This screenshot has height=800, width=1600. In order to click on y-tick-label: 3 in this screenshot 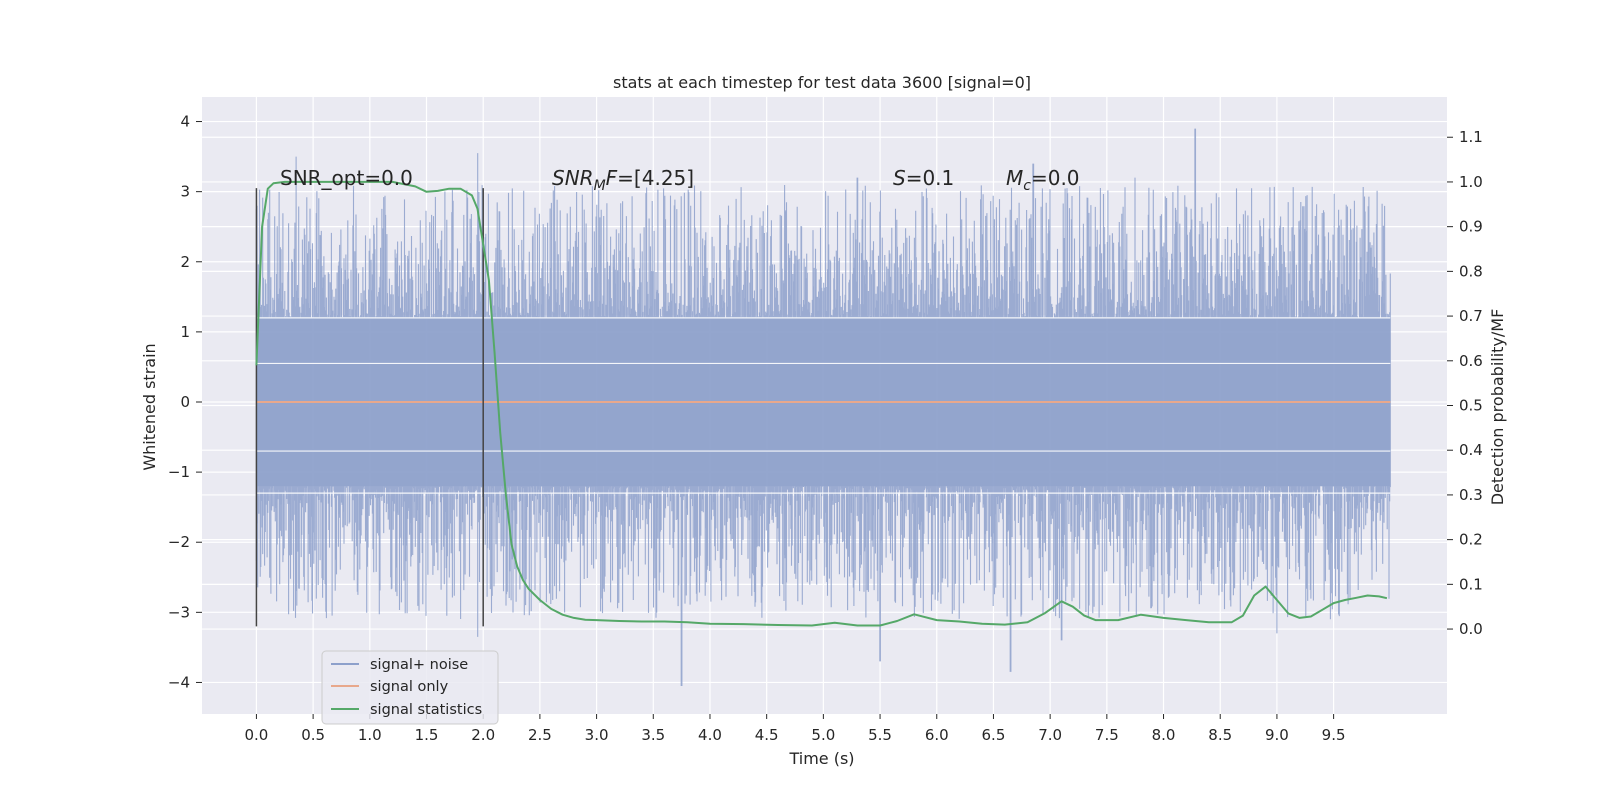, I will do `click(185, 192)`.